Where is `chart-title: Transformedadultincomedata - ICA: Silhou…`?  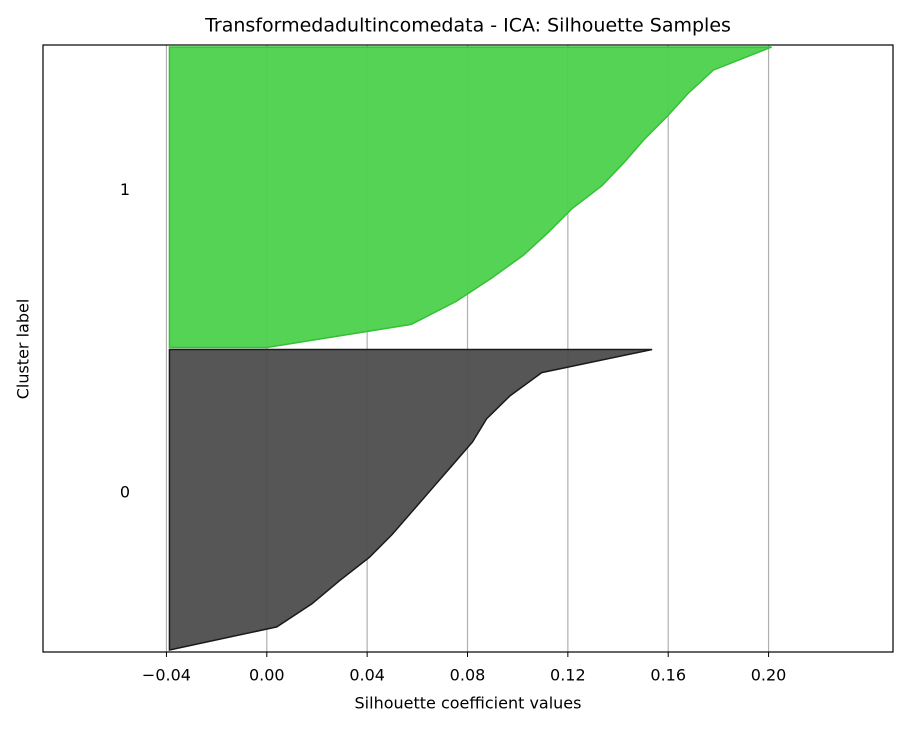 chart-title: Transformedadultincomedata - ICA: Silhou… is located at coordinates (467, 26).